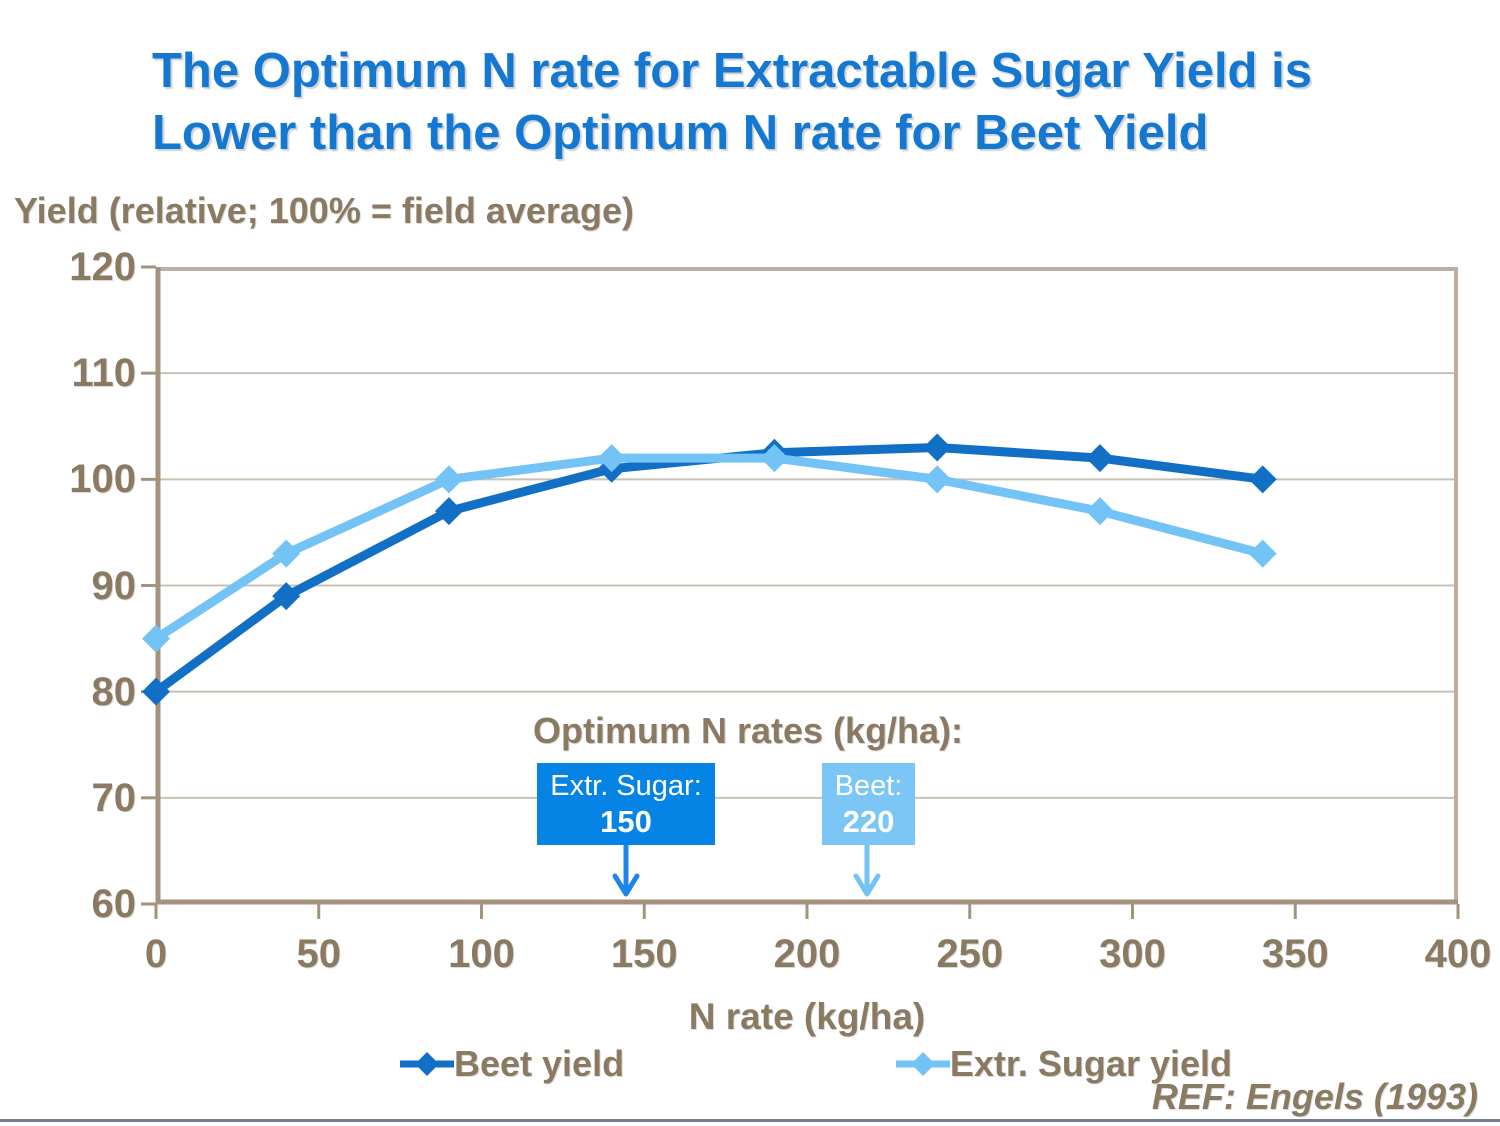 The height and width of the screenshot is (1126, 1500). Describe the element at coordinates (114, 585) in the screenshot. I see `y-tick-label-90: 90` at that location.